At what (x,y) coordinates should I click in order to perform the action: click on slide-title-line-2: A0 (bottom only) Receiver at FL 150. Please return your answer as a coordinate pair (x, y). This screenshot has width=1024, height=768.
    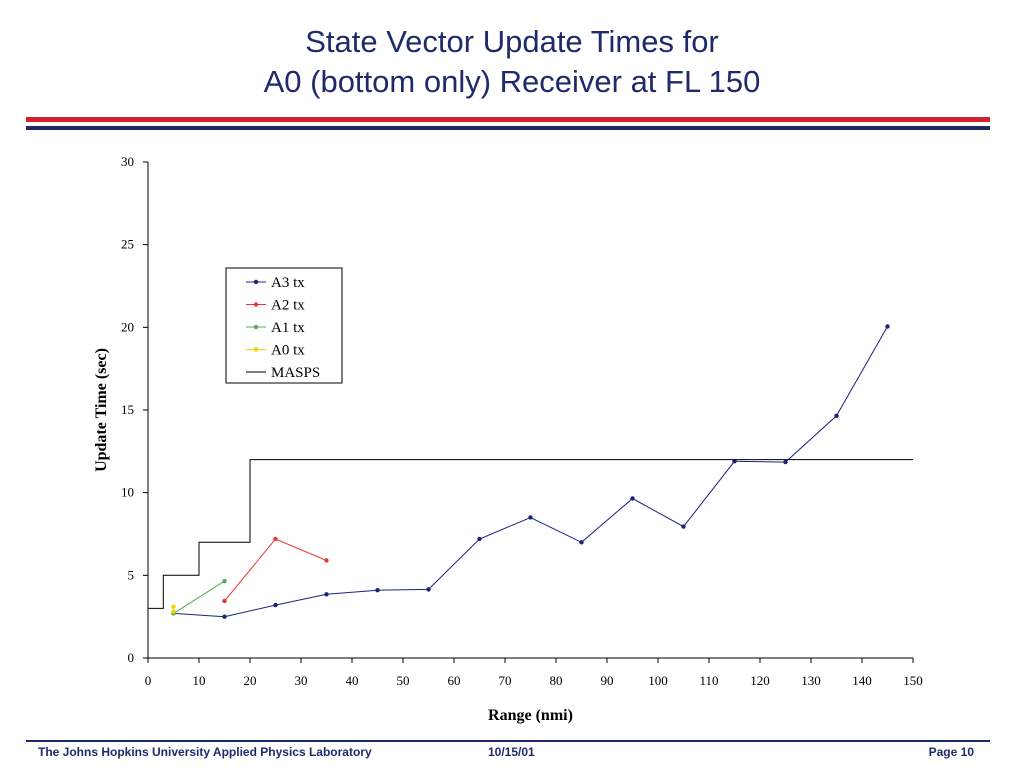
    Looking at the image, I should click on (512, 81).